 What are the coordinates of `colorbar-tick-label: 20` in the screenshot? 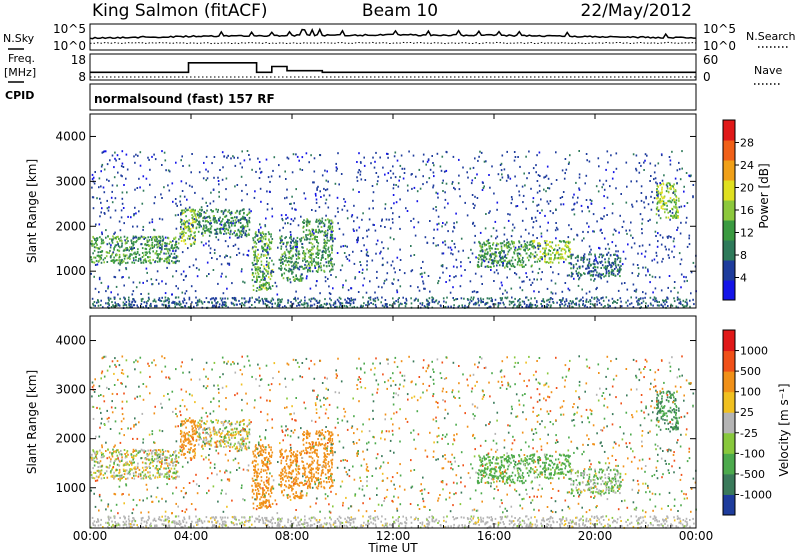 It's located at (747, 188).